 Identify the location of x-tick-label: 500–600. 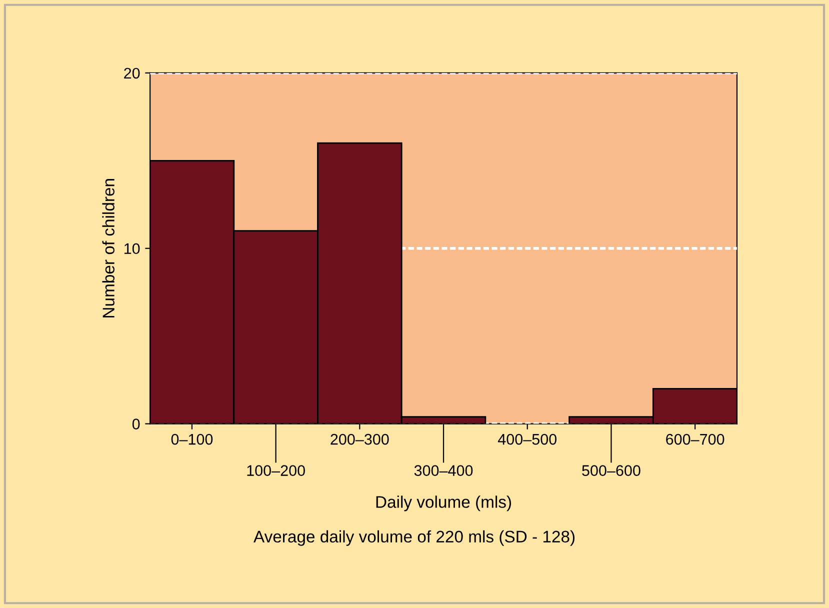
(611, 470).